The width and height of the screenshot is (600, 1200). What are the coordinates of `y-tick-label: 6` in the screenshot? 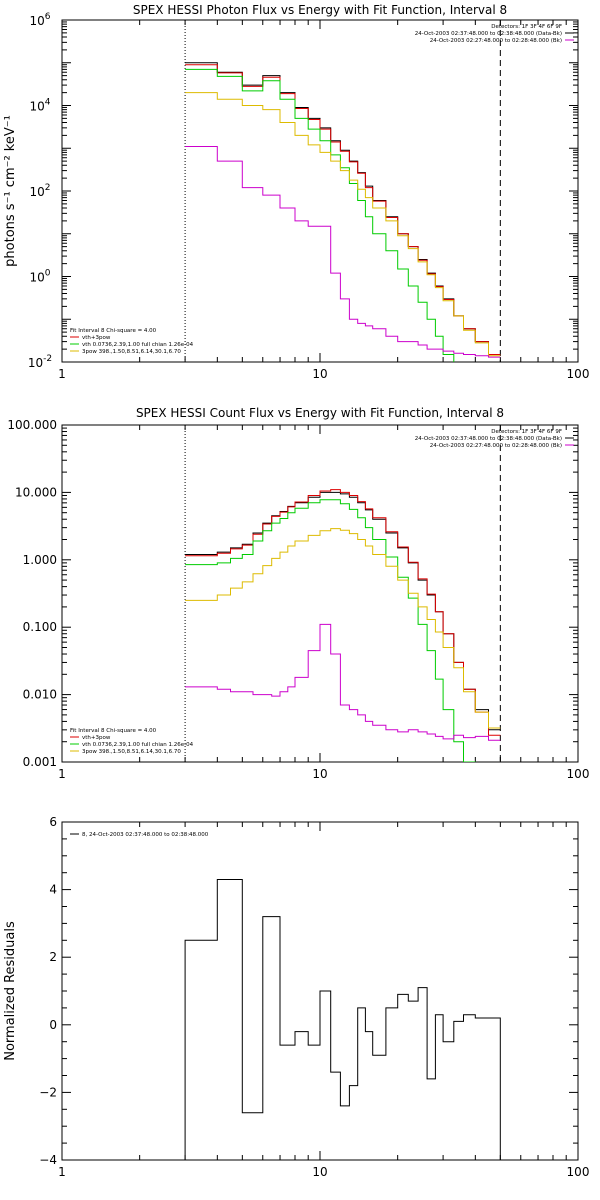 It's located at (53, 822).